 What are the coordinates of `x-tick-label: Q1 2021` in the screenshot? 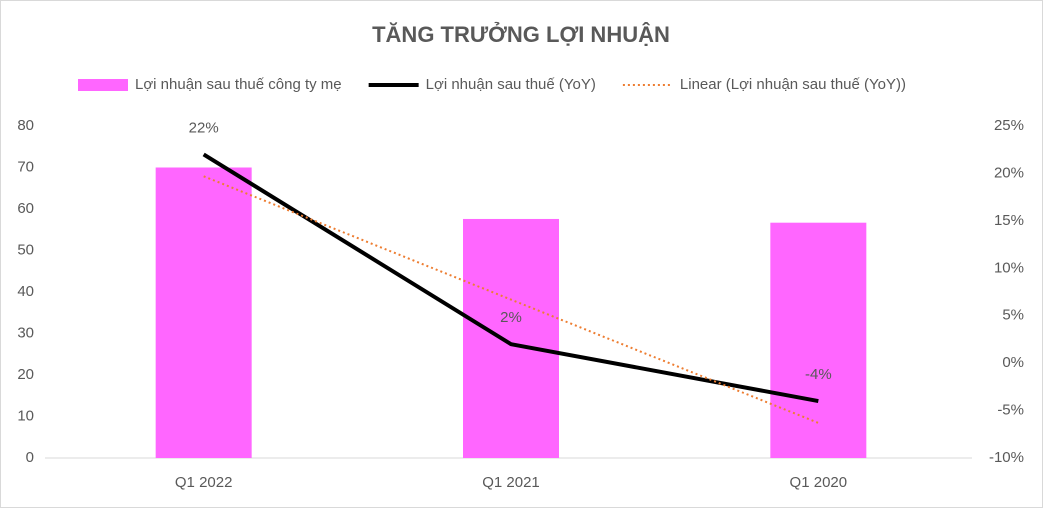 It's located at (511, 482).